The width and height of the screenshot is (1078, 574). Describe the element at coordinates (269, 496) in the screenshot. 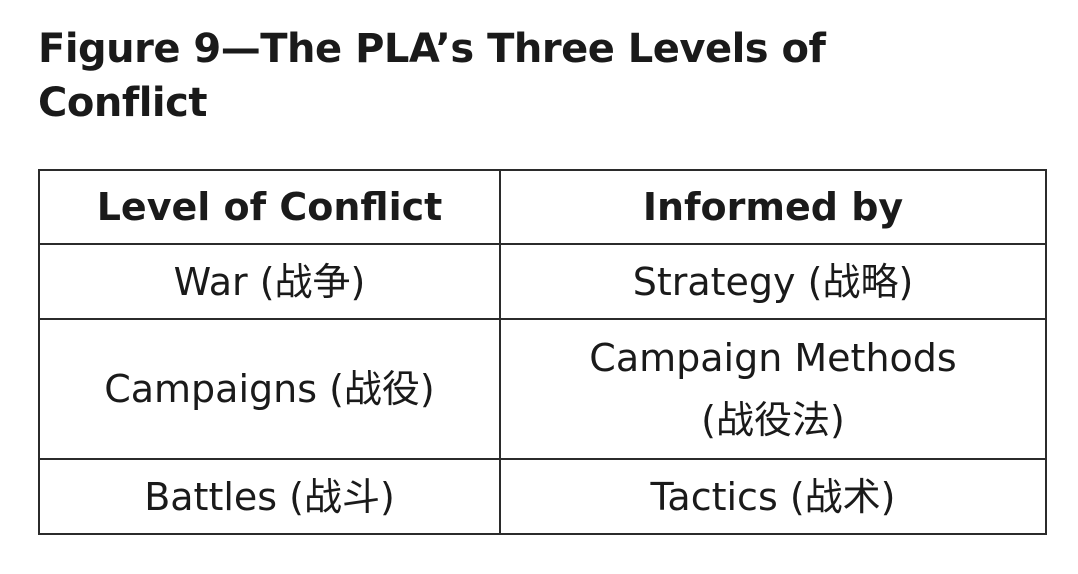

I see `cell-level-battles: Battles (战斗)` at that location.